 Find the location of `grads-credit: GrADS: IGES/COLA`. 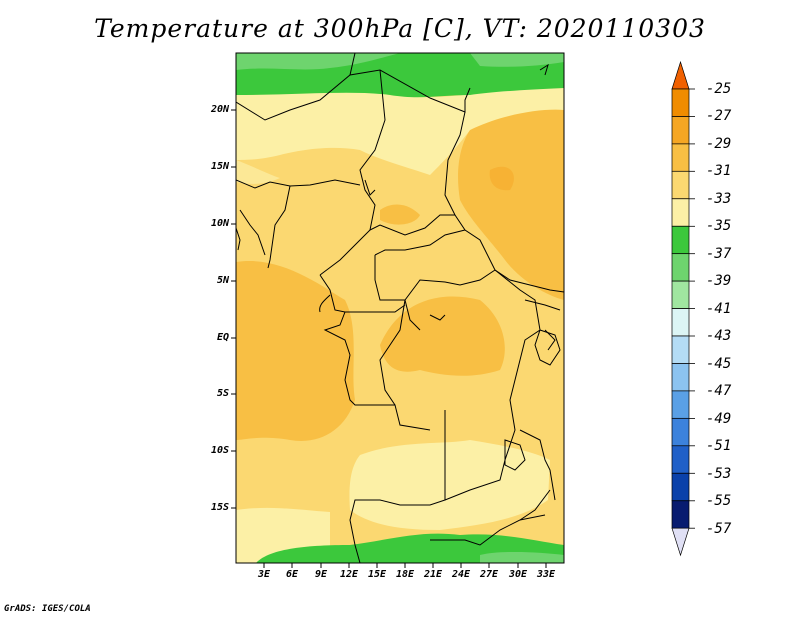

grads-credit: GrADS: IGES/COLA is located at coordinates (47, 609).